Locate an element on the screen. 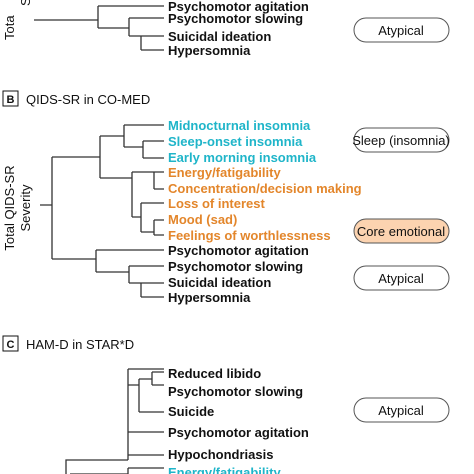 Image resolution: width=474 pixels, height=474 pixels. panel-a-atypical-badge is located at coordinates (401, 30).